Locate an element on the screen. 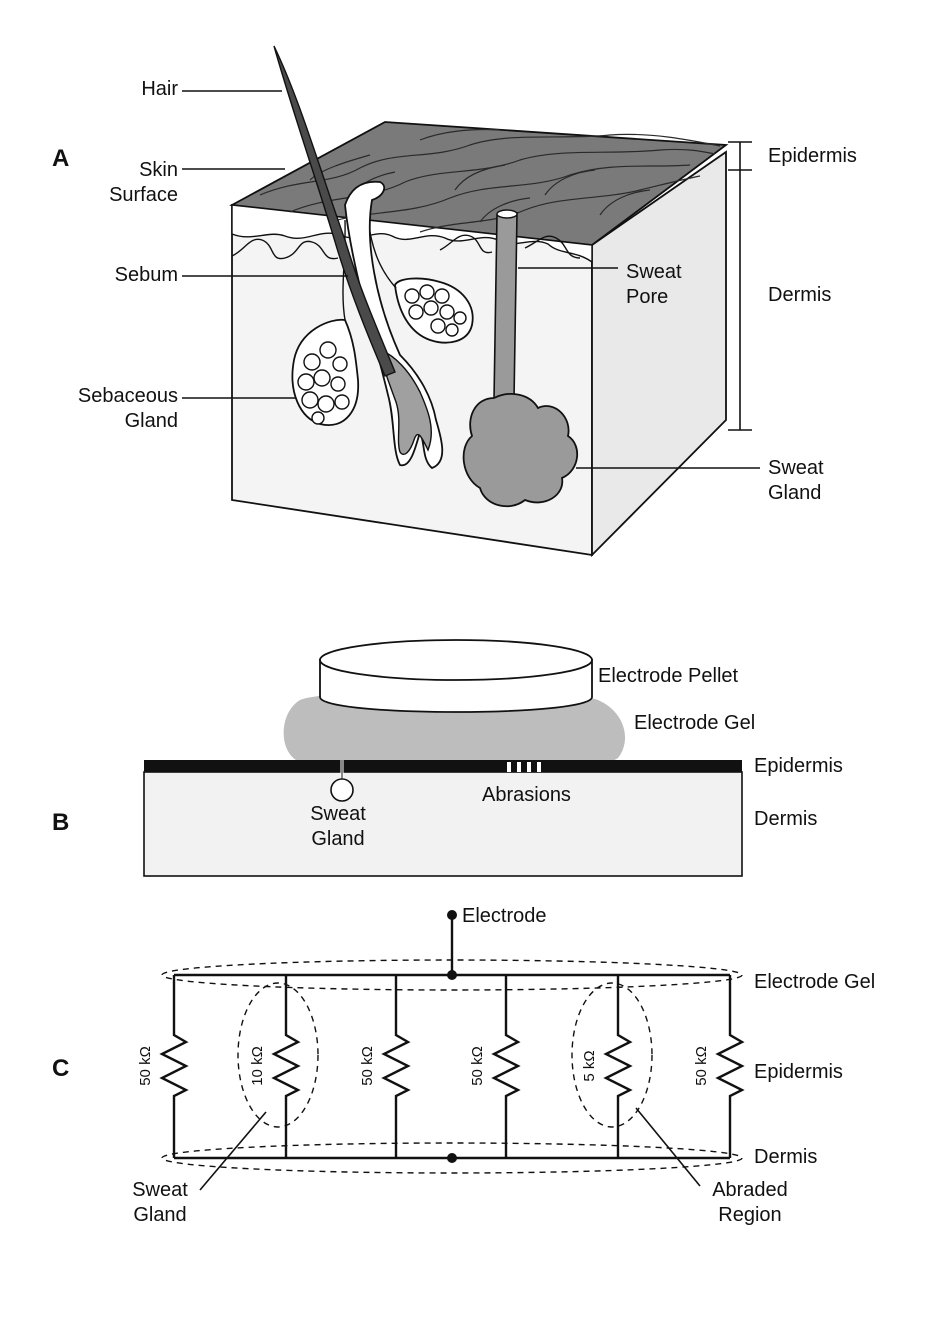 Image resolution: width=946 pixels, height=1318 pixels. sweat-duct is located at coordinates (505, 306).